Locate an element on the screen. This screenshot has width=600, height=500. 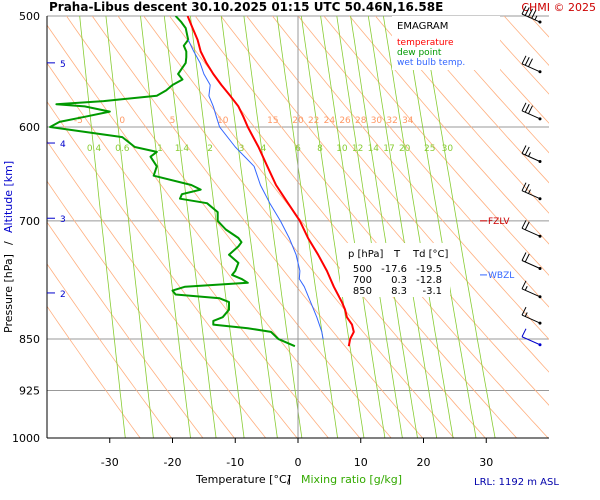
dry-adiabat-label: 30 is located at coordinates (377, 121).